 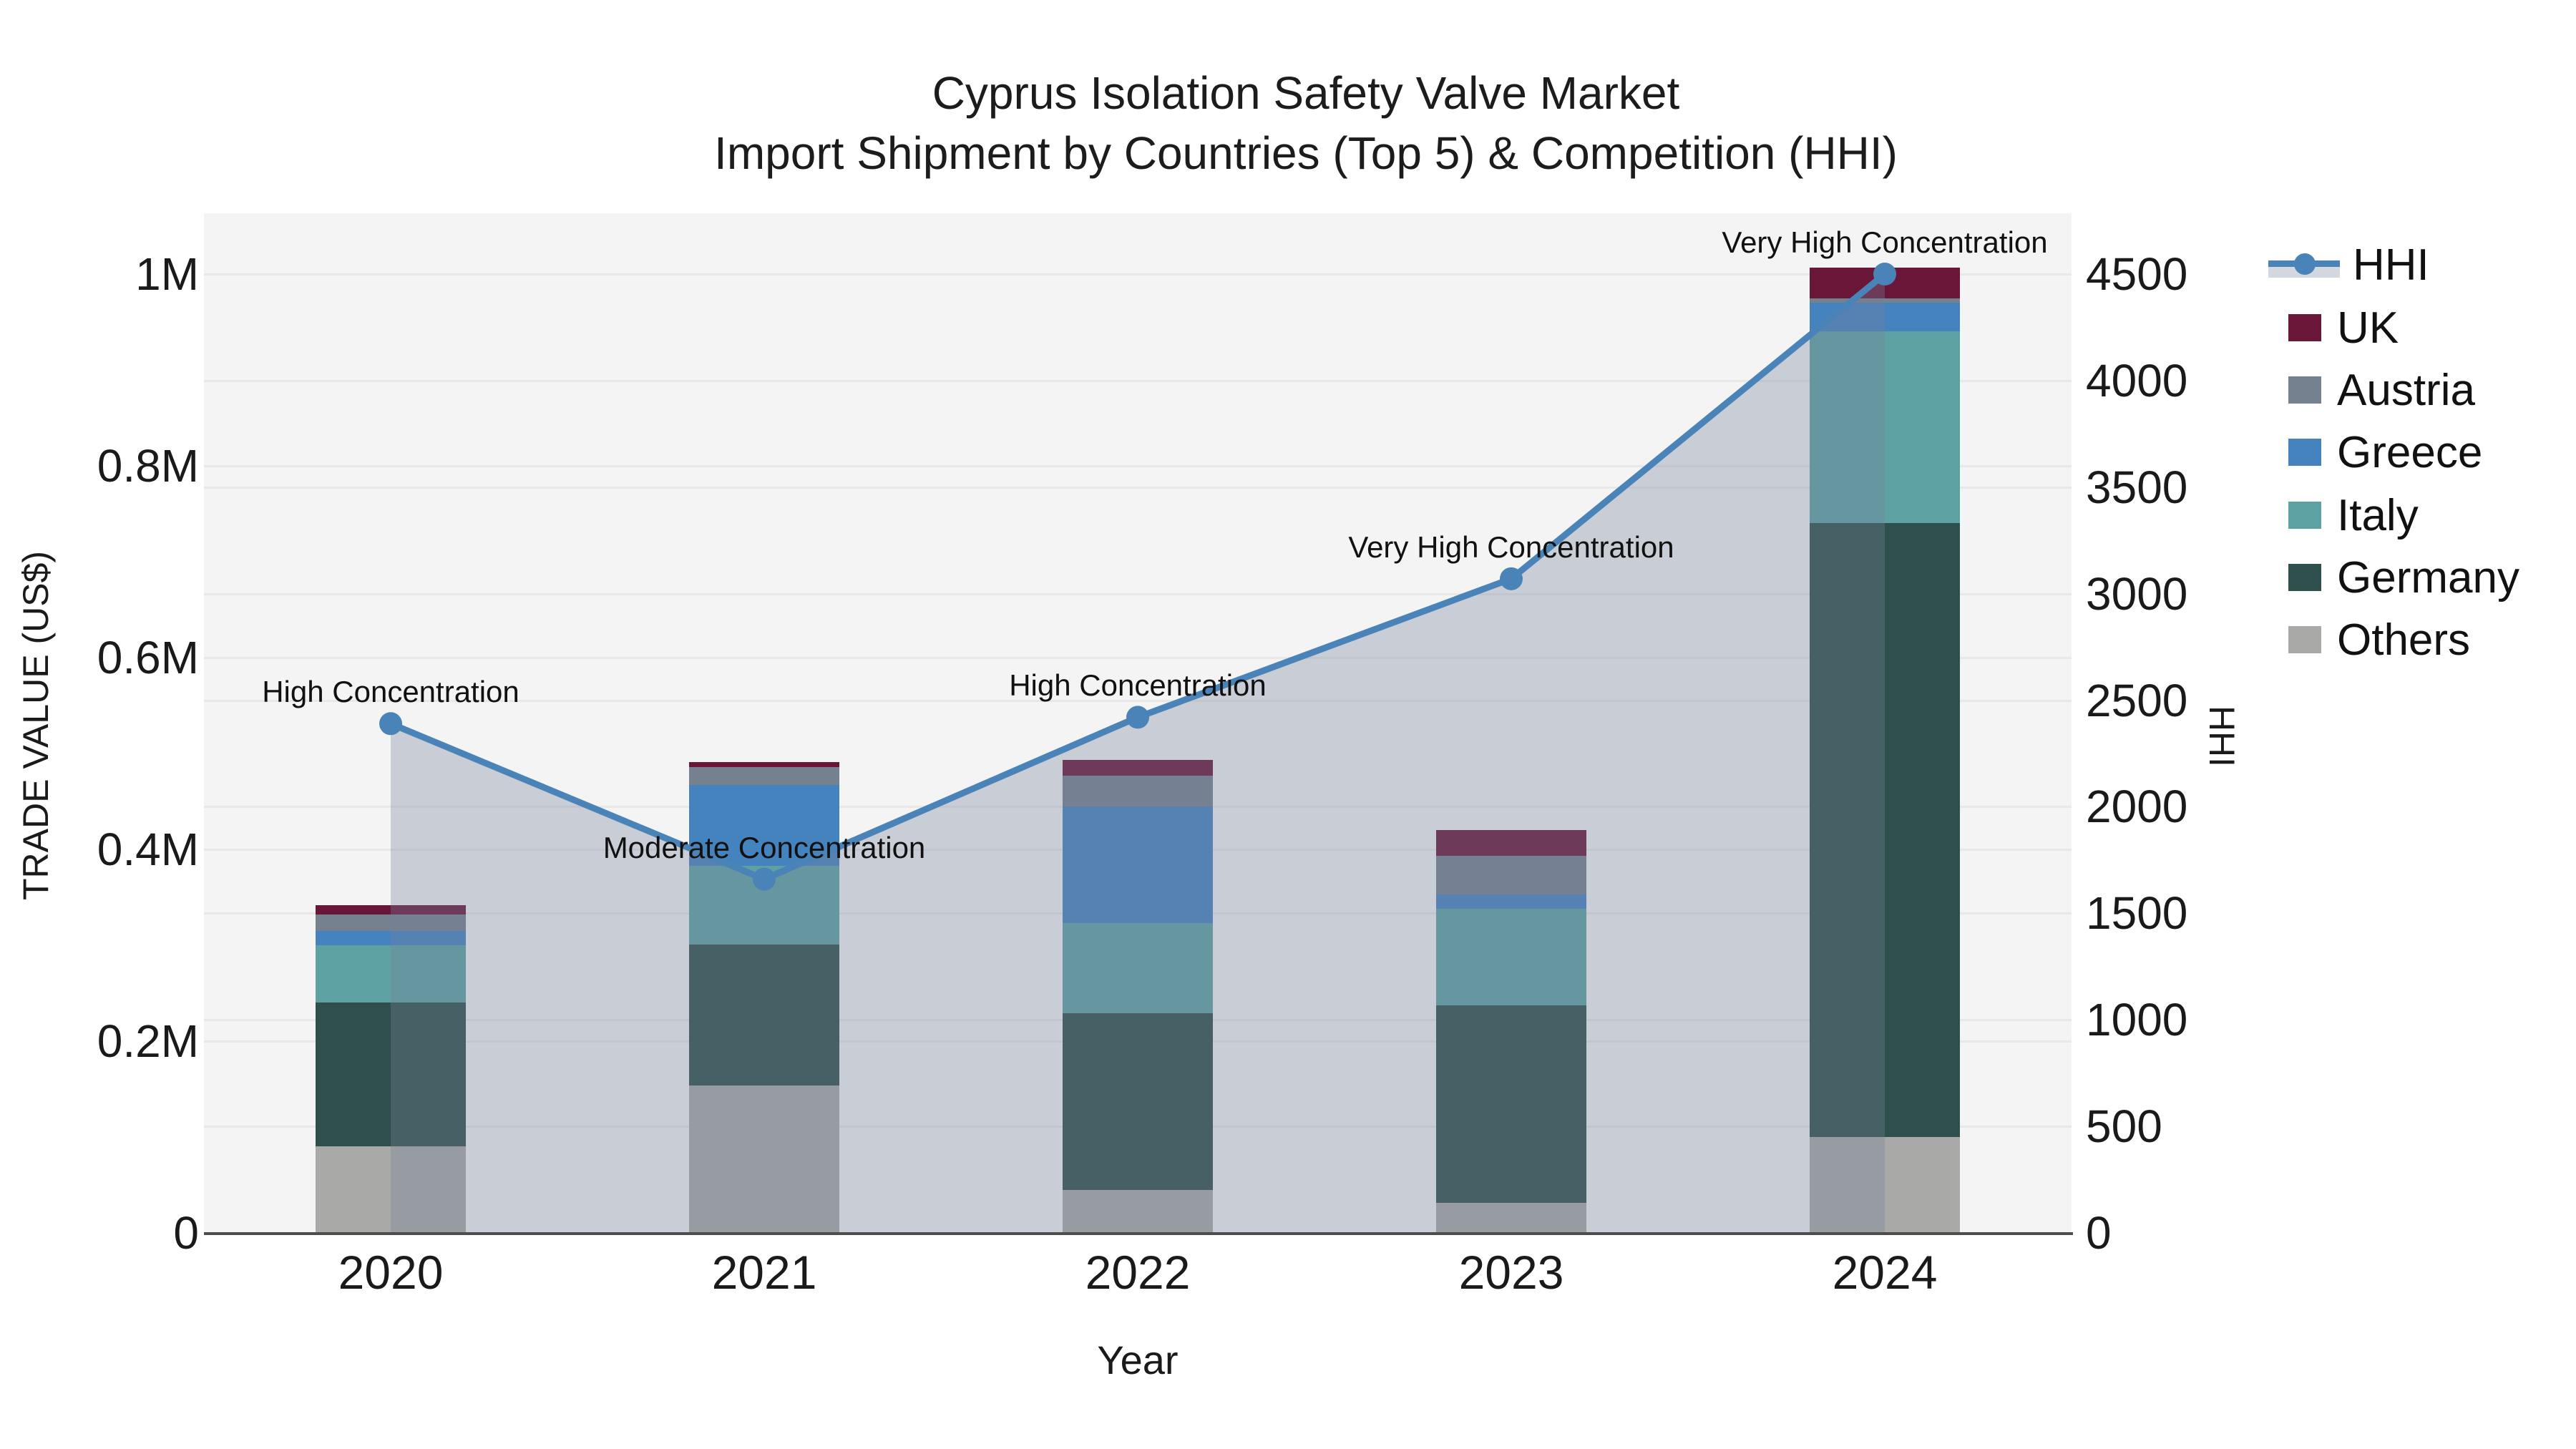 What do you see at coordinates (1885, 242) in the screenshot?
I see `annotation-2024: Very High Concentration` at bounding box center [1885, 242].